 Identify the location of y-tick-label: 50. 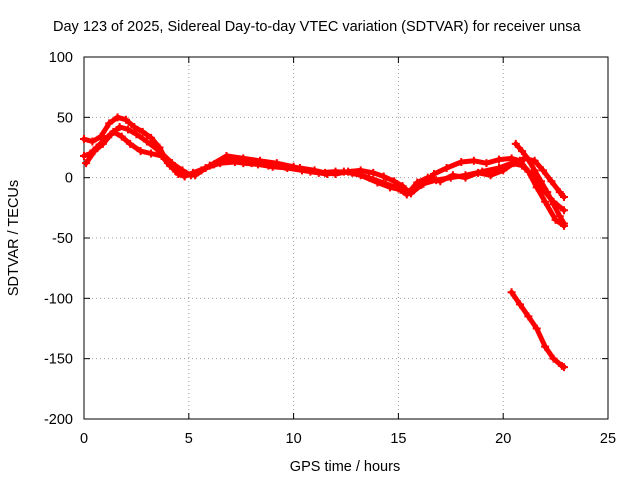
(65, 118).